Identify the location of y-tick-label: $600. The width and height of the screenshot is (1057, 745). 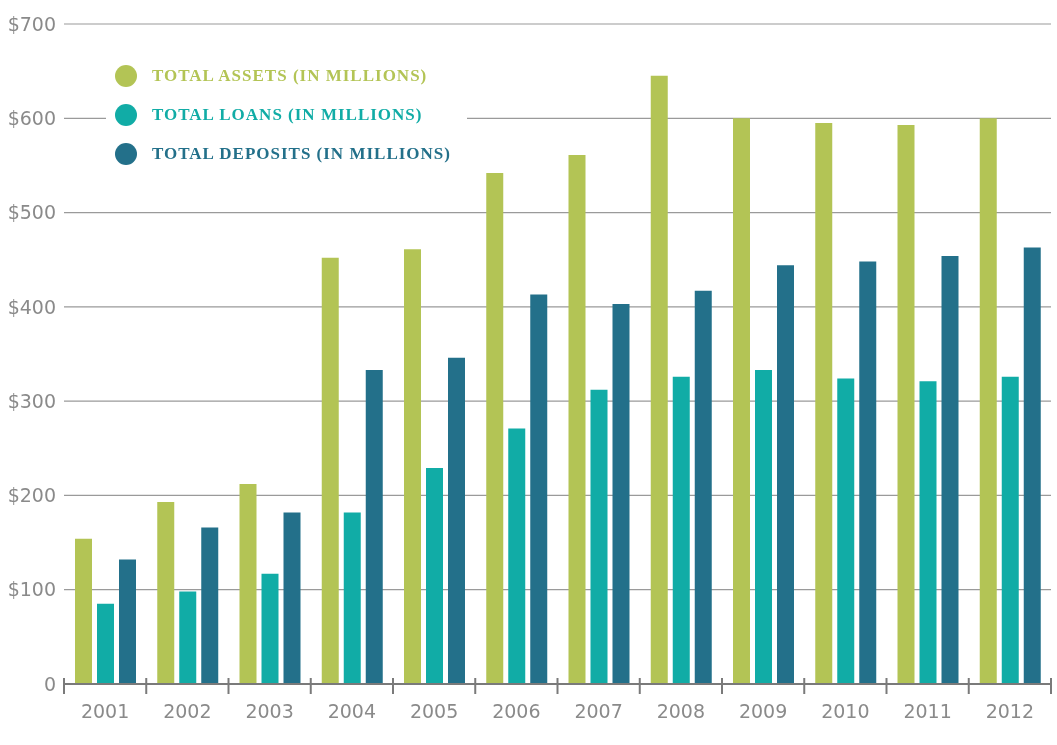
(31, 118).